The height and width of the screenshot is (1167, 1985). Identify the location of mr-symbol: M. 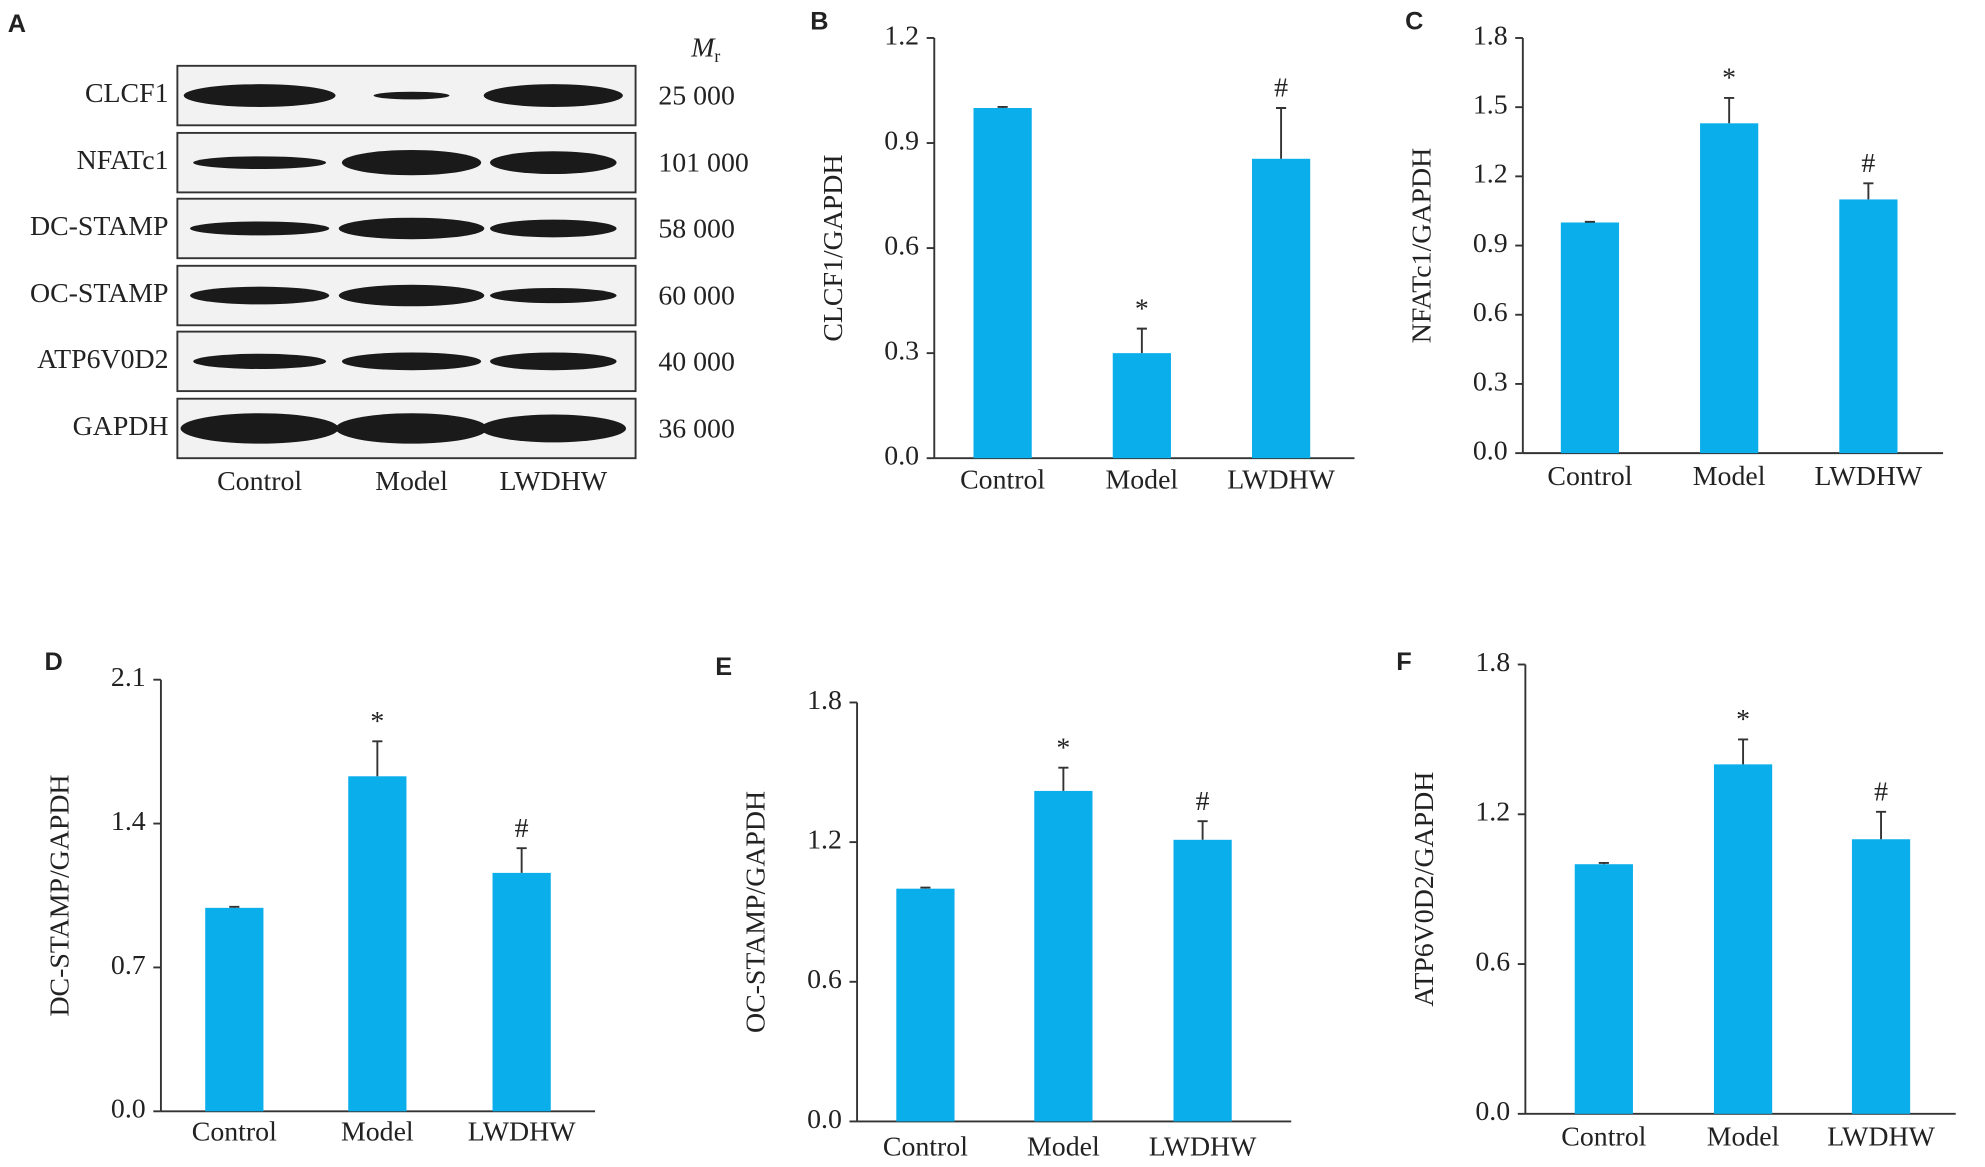
(703, 48).